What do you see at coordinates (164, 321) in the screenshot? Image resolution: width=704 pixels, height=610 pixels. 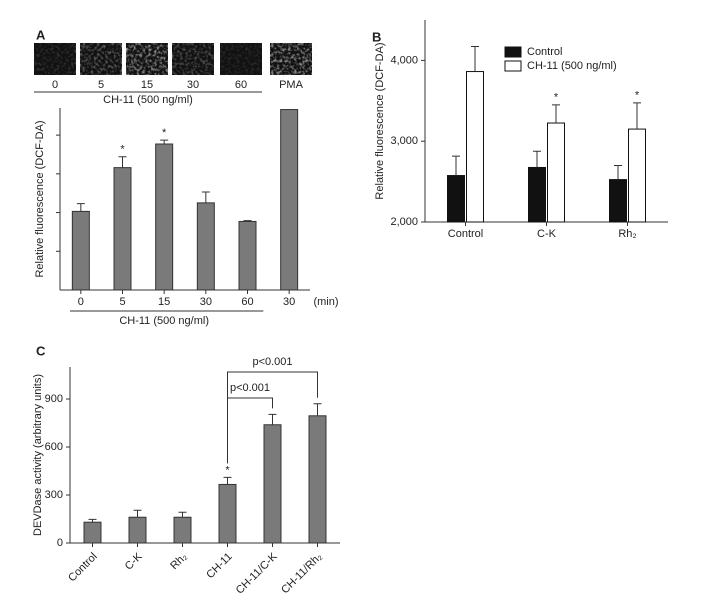 I see `group-label: CH-11 (500 ng/ml)` at bounding box center [164, 321].